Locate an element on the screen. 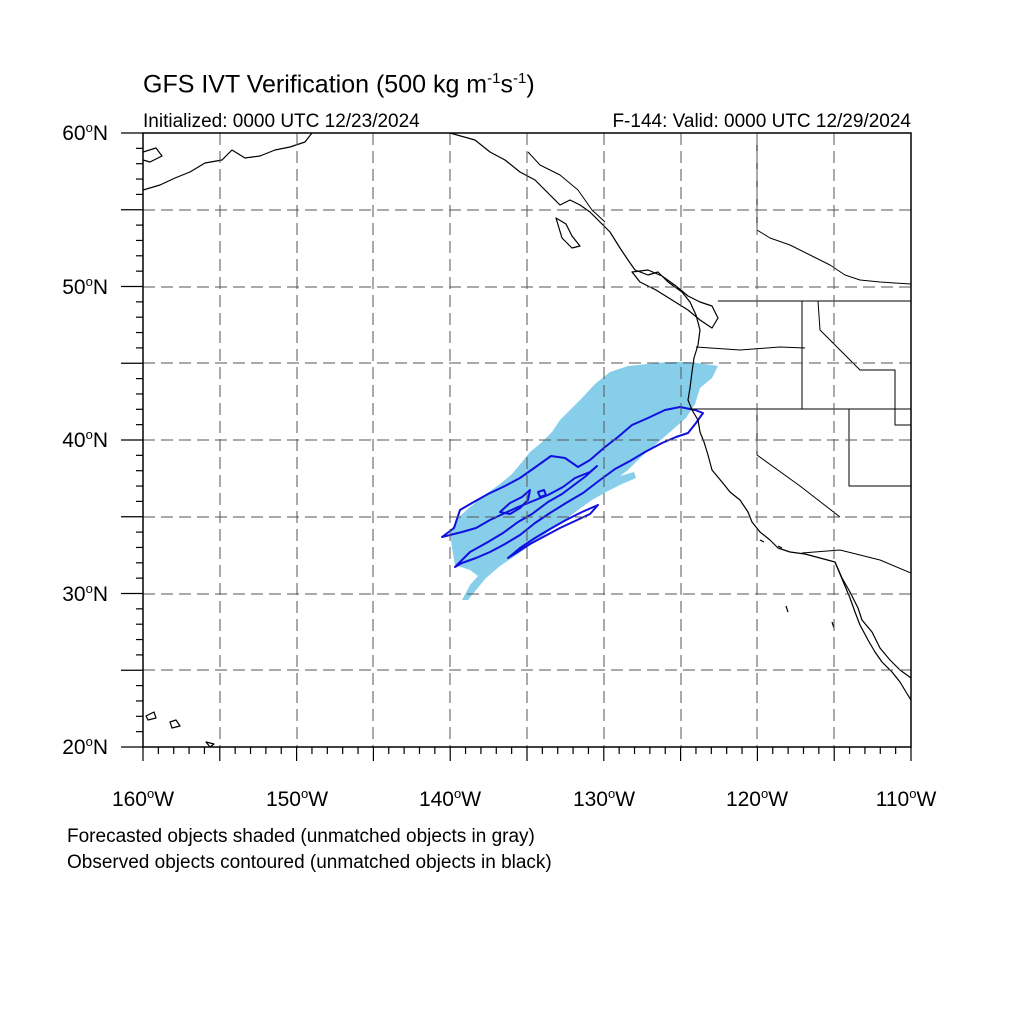 The image size is (1024, 1024). observed-object-contour-small is located at coordinates (542, 493).